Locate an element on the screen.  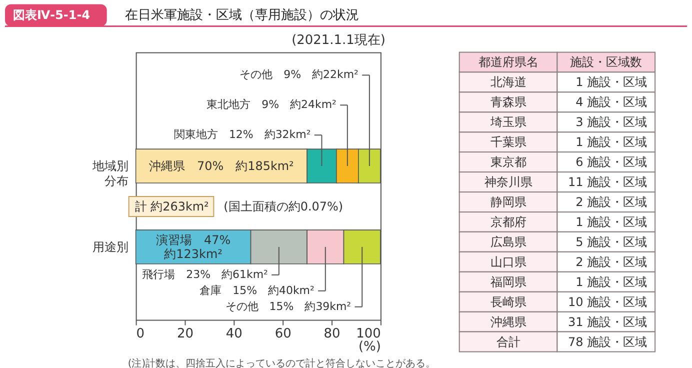
annotation: 計 約263km² is located at coordinates (172, 206).